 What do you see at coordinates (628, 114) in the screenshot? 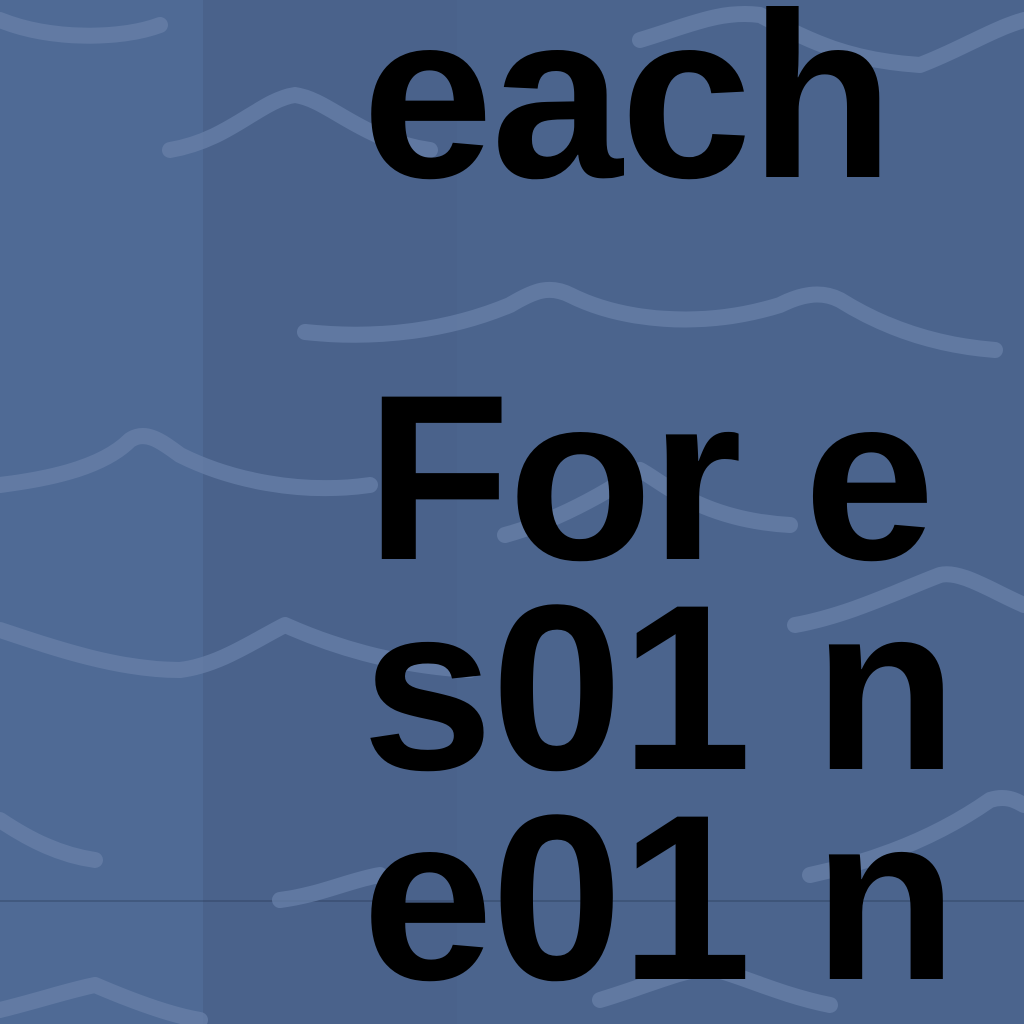
I see `document-text-line: each` at bounding box center [628, 114].